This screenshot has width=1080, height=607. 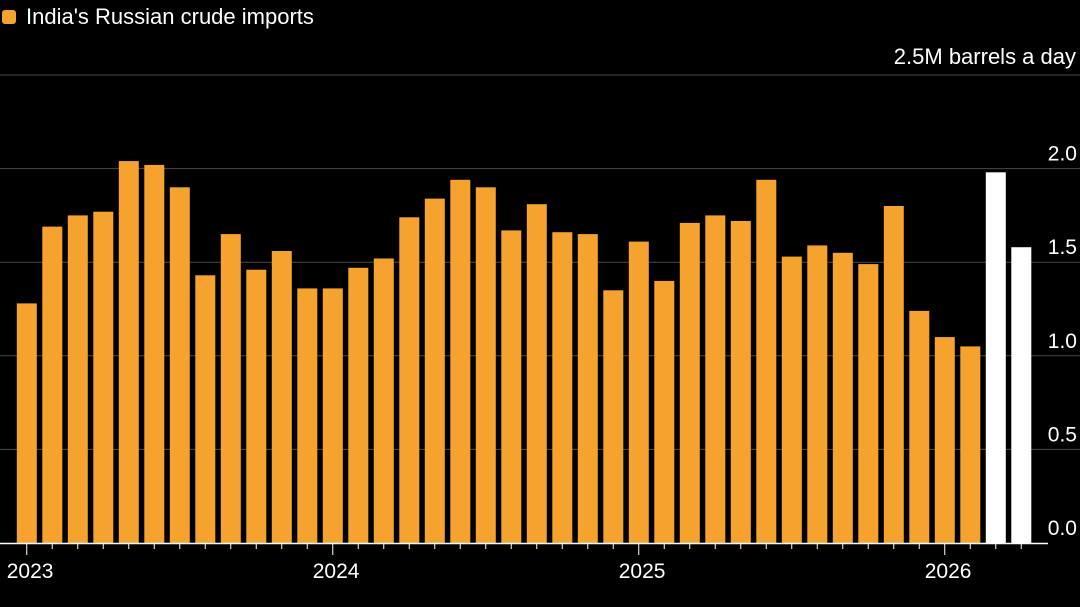 I want to click on y-tick-label: 2.0, so click(x=1062, y=154).